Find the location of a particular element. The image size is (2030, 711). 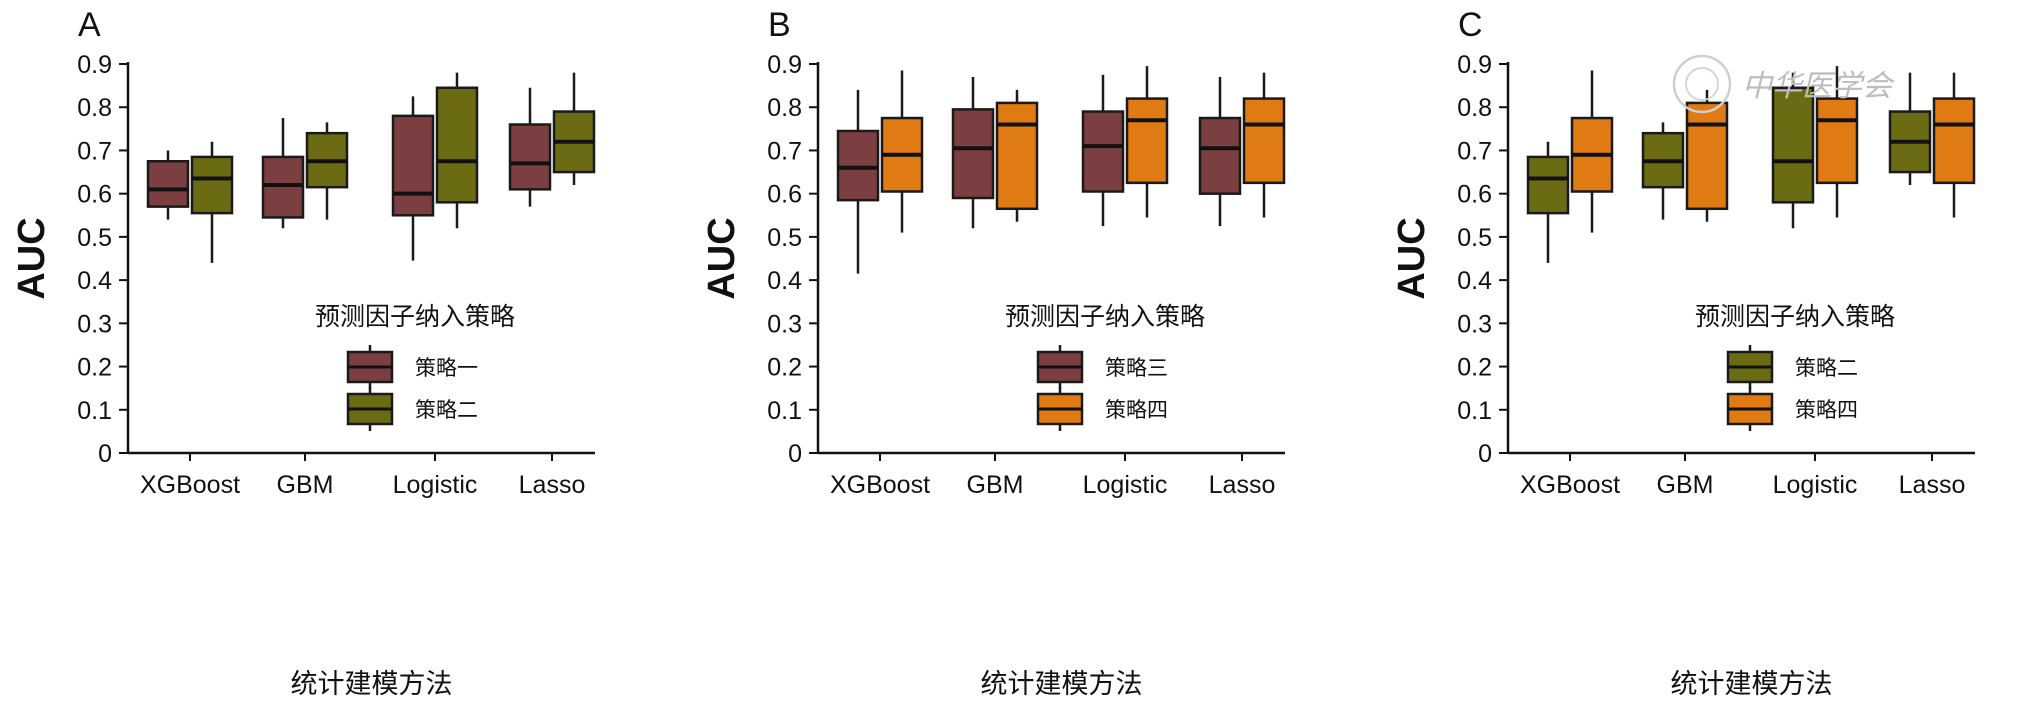

legend-item-1: 策略二 is located at coordinates (1792, 367).